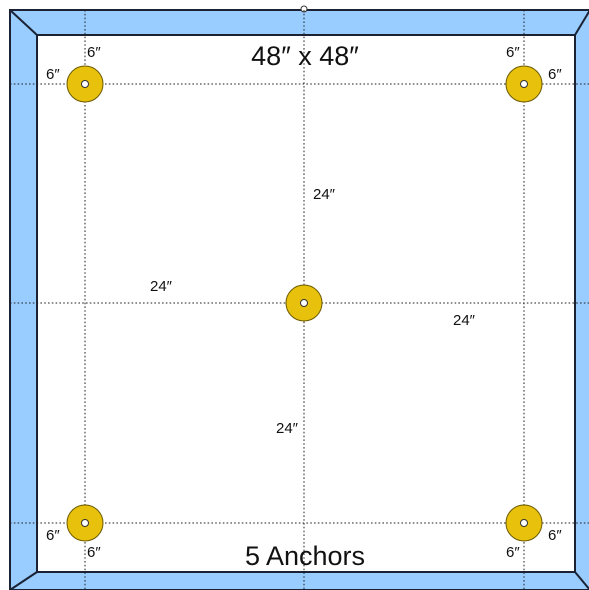  I want to click on center-dimension-right: 24″, so click(464, 320).